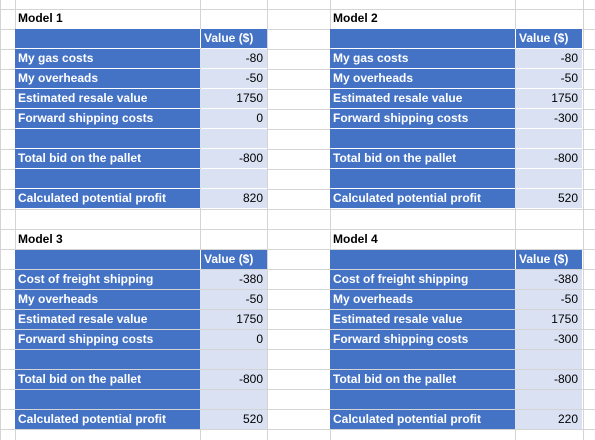  I want to click on row-value-cell: 820, so click(233, 198).